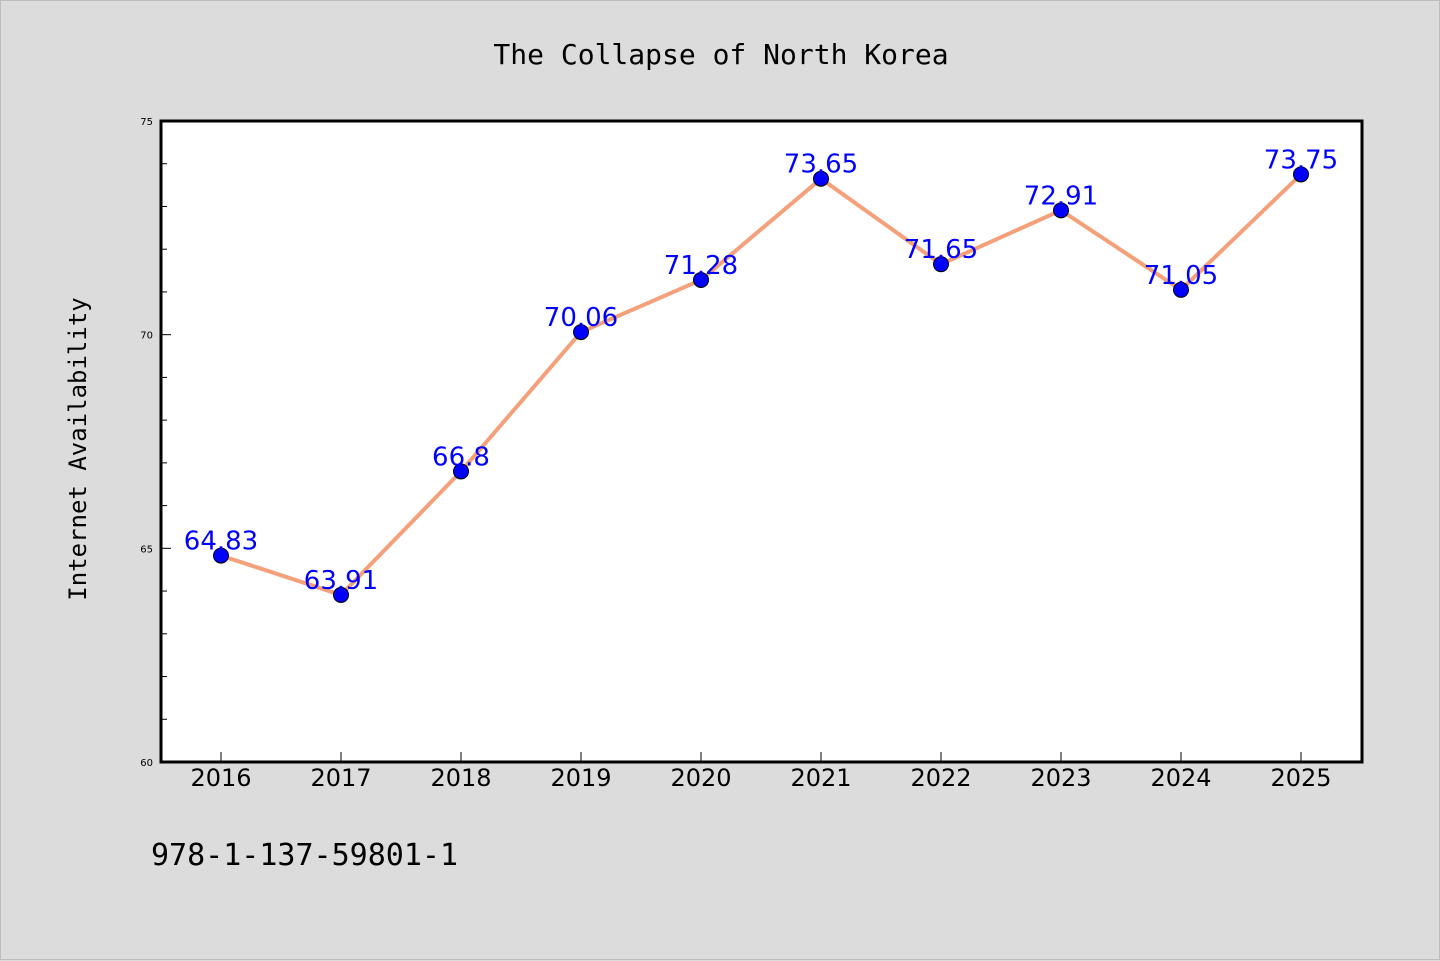 The height and width of the screenshot is (961, 1440). Describe the element at coordinates (580, 778) in the screenshot. I see `x-tick-label: 2019` at that location.